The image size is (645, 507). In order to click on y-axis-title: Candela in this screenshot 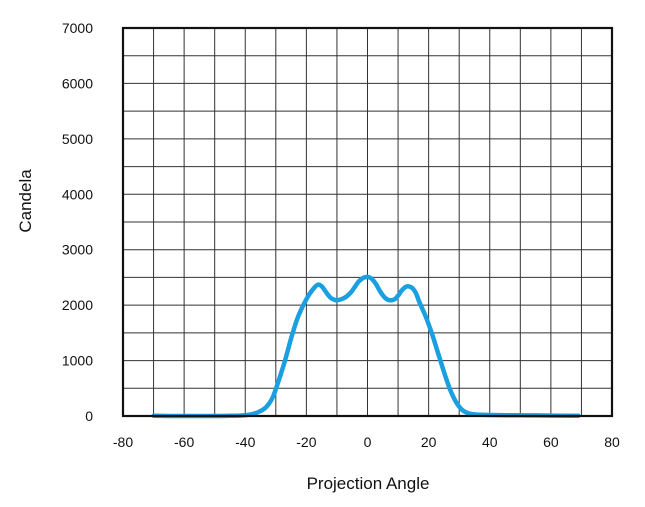, I will do `click(25, 201)`.